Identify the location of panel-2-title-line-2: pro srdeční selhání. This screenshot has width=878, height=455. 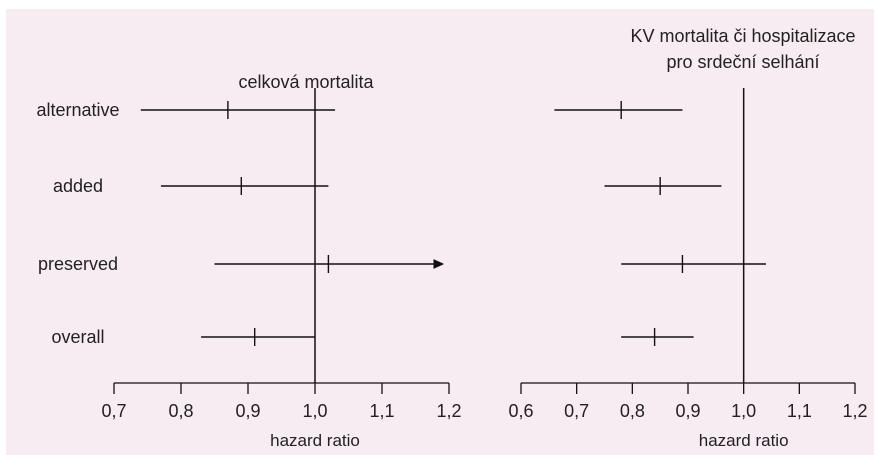
(742, 62).